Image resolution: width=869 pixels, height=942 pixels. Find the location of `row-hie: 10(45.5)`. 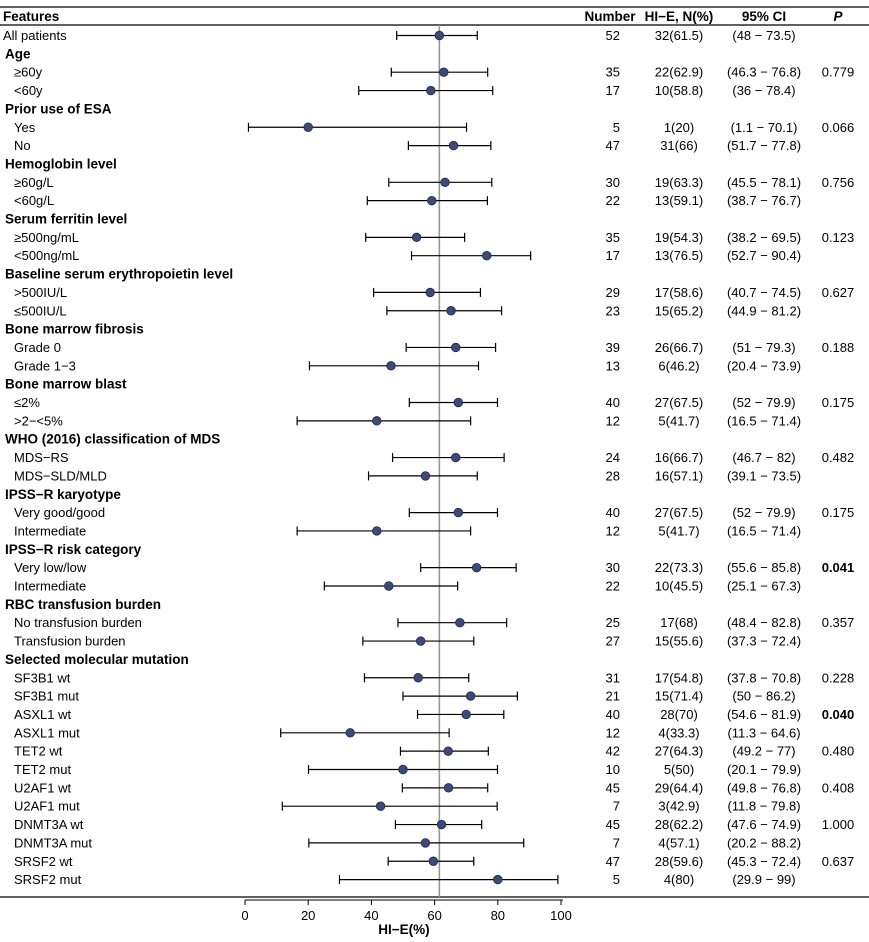

row-hie: 10(45.5) is located at coordinates (679, 586).